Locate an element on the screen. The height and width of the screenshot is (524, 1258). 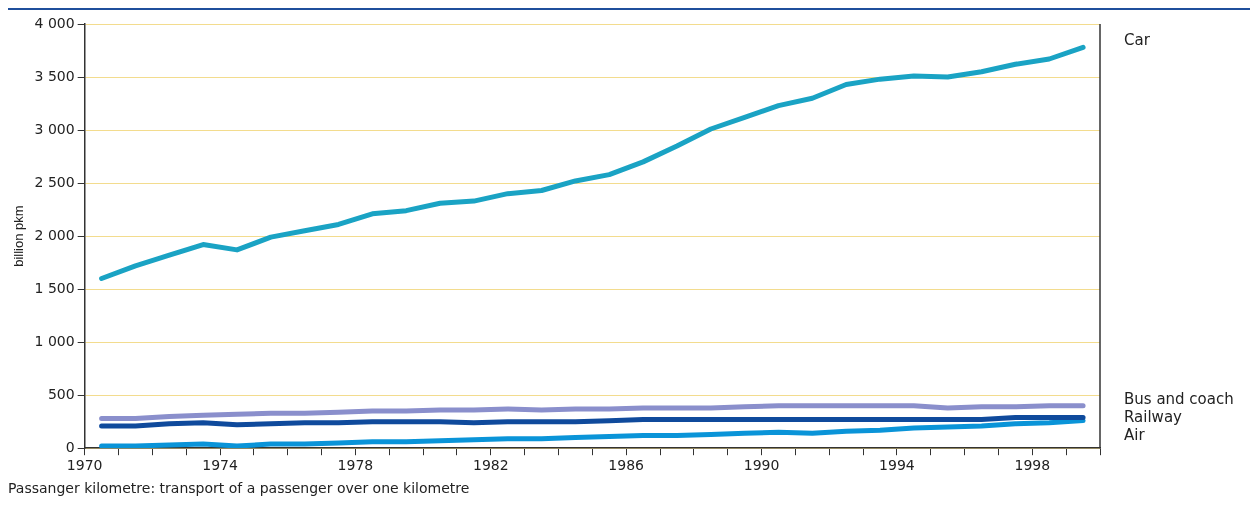
text: Car is located at coordinates (1137, 40).